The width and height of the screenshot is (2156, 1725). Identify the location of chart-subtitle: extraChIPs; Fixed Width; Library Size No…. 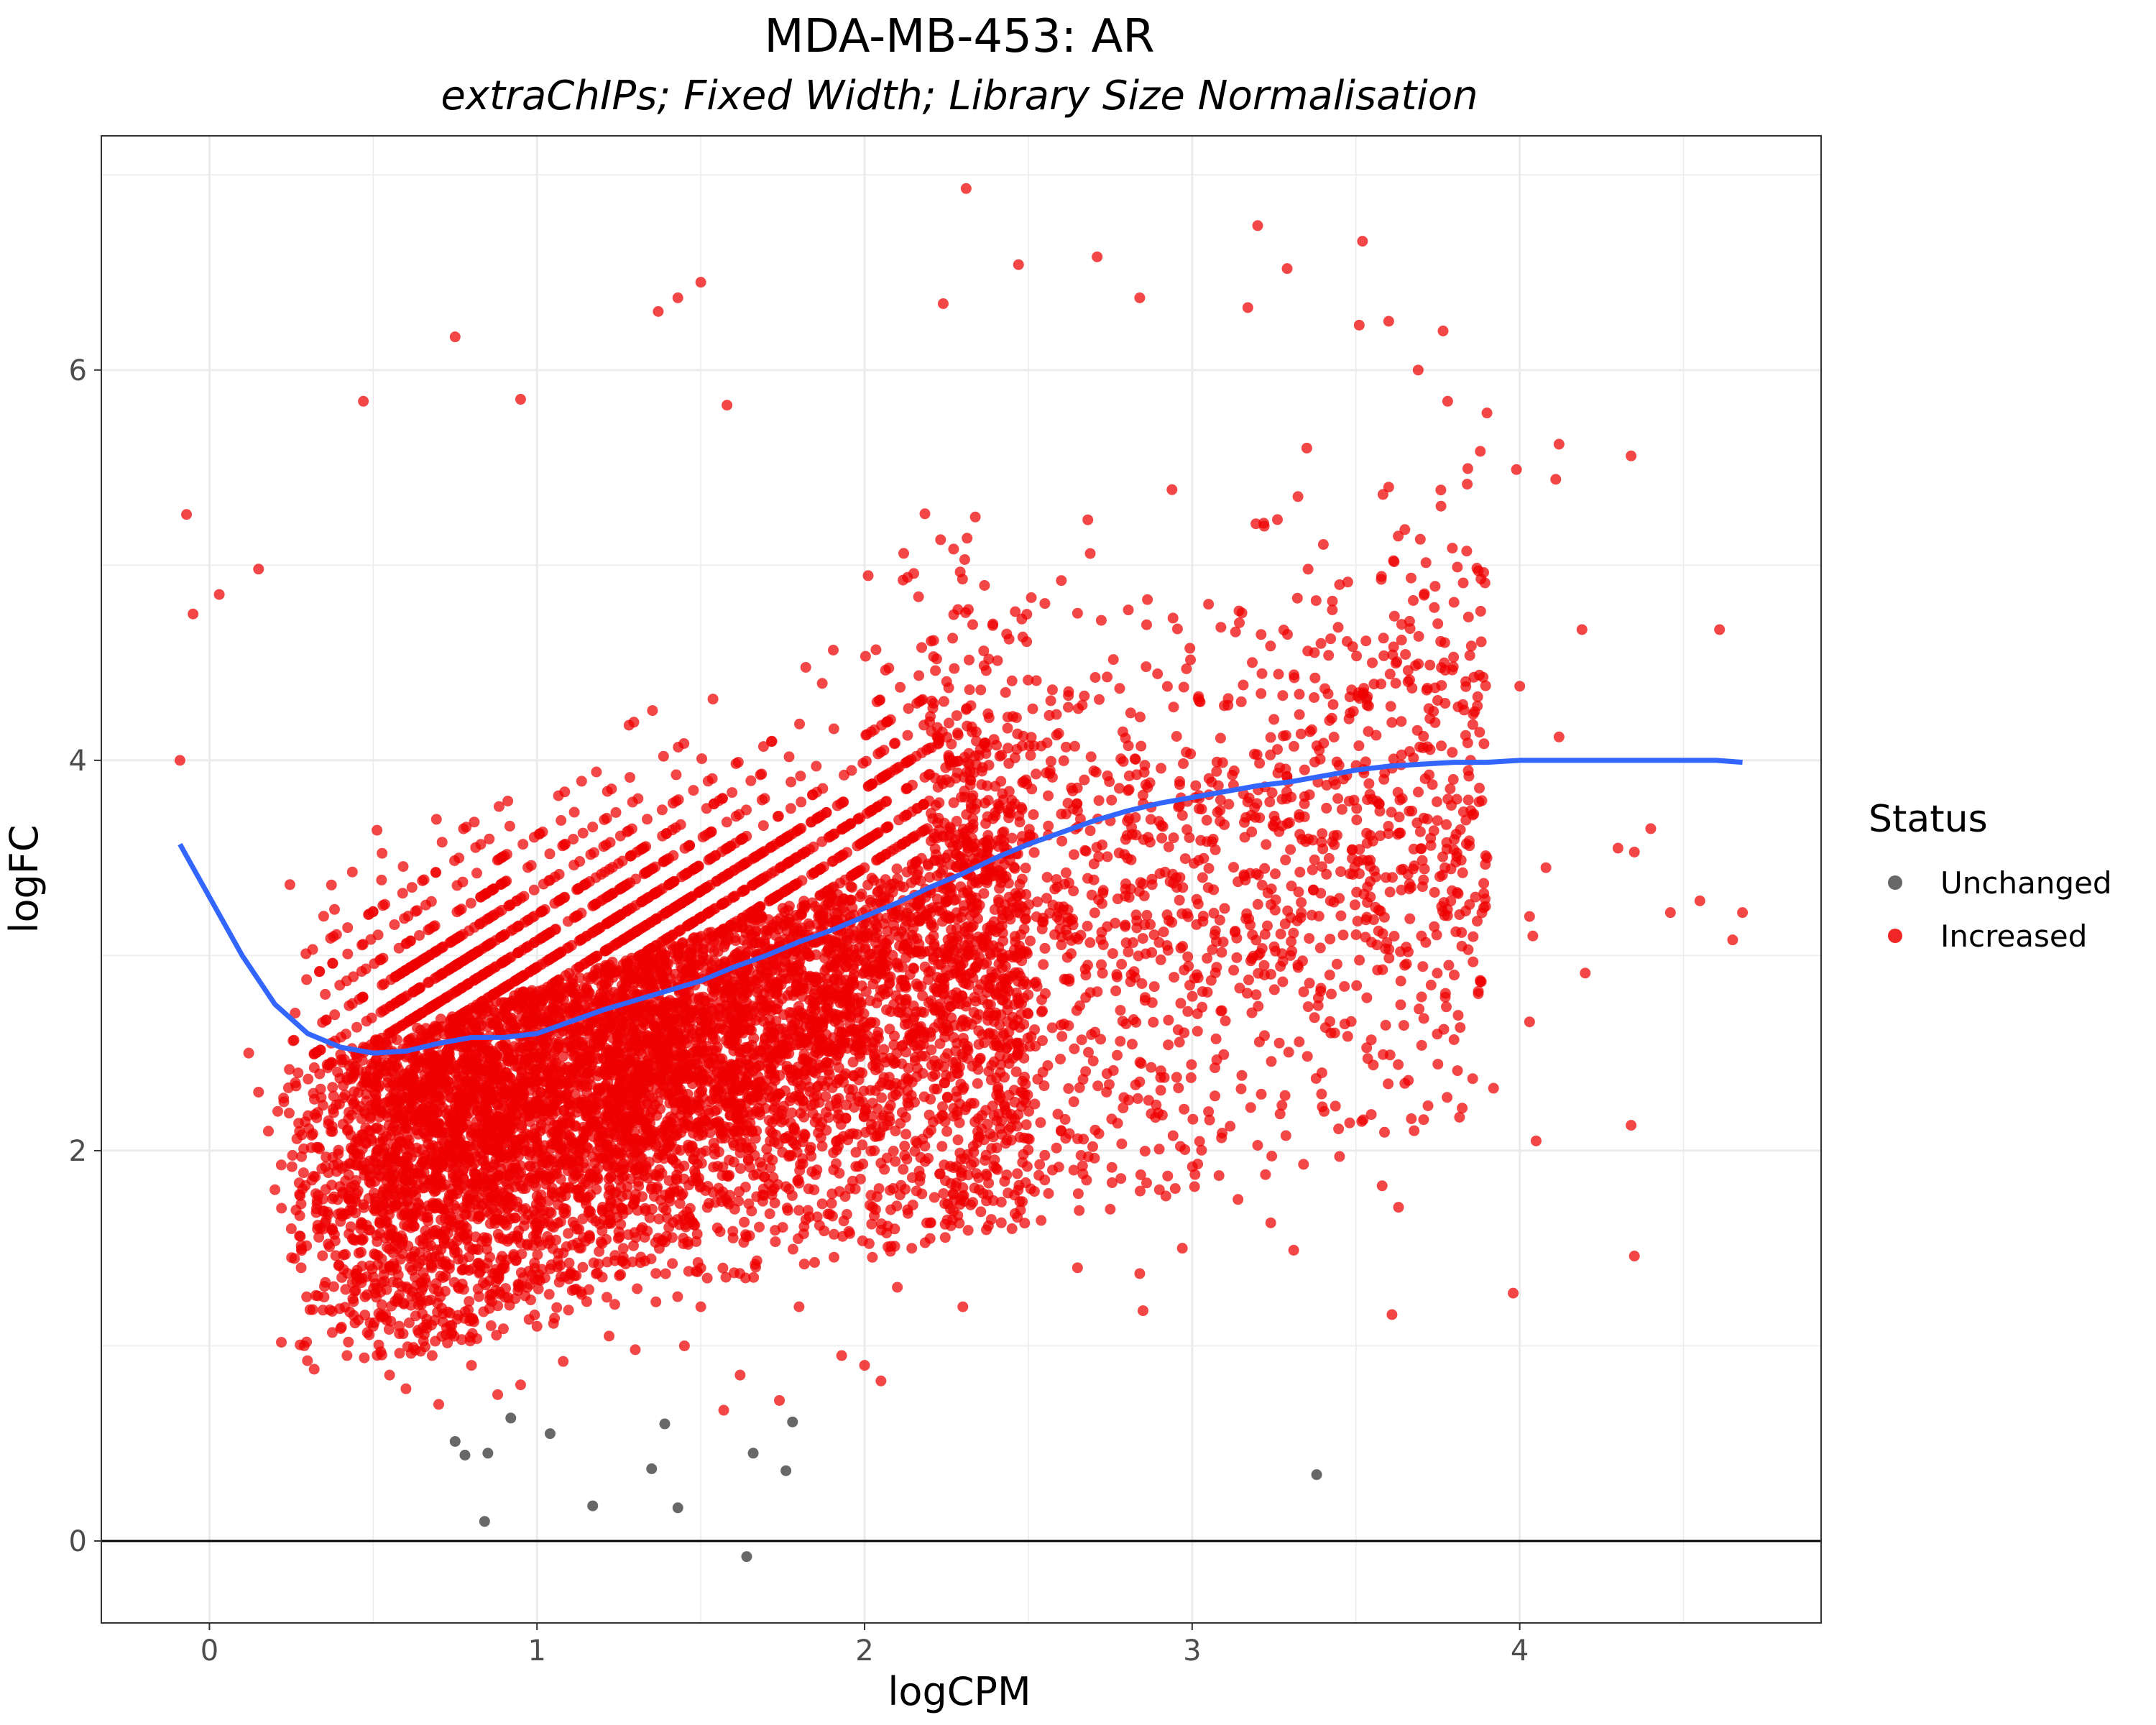
(960, 96).